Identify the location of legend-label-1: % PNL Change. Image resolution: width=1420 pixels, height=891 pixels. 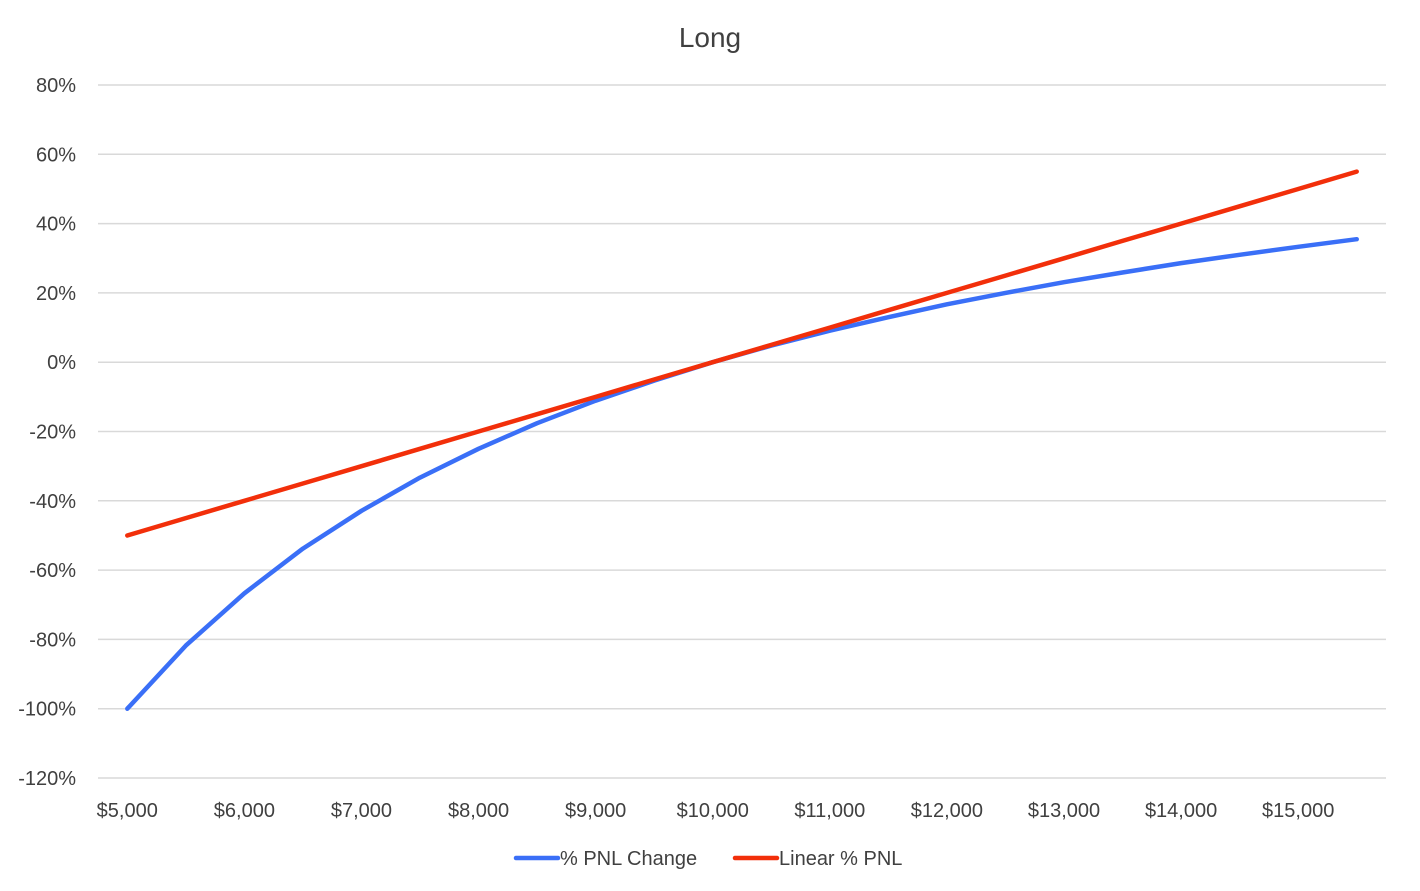
(628, 859).